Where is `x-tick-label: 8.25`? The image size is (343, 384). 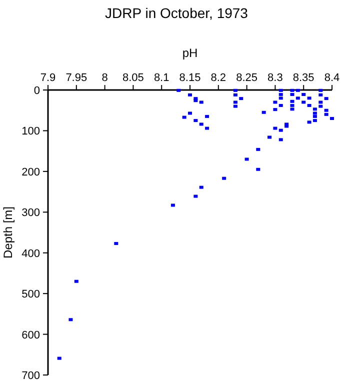 x-tick-label: 8.25 is located at coordinates (247, 78).